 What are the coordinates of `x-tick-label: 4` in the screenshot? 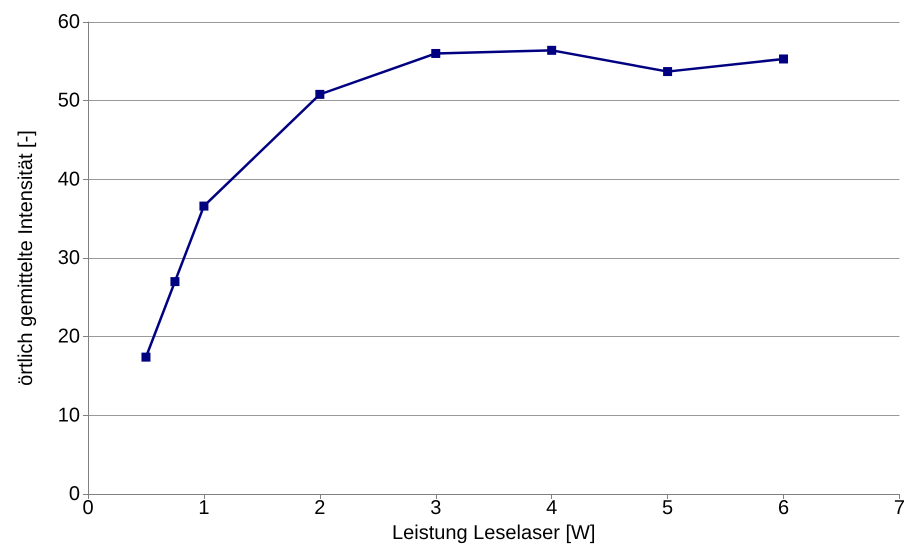 It's located at (552, 508).